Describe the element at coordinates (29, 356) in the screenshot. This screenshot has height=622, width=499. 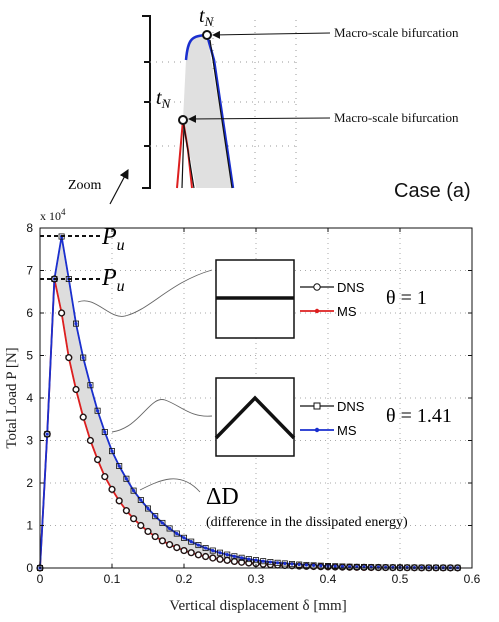
I see `y-tick-label: 5` at that location.